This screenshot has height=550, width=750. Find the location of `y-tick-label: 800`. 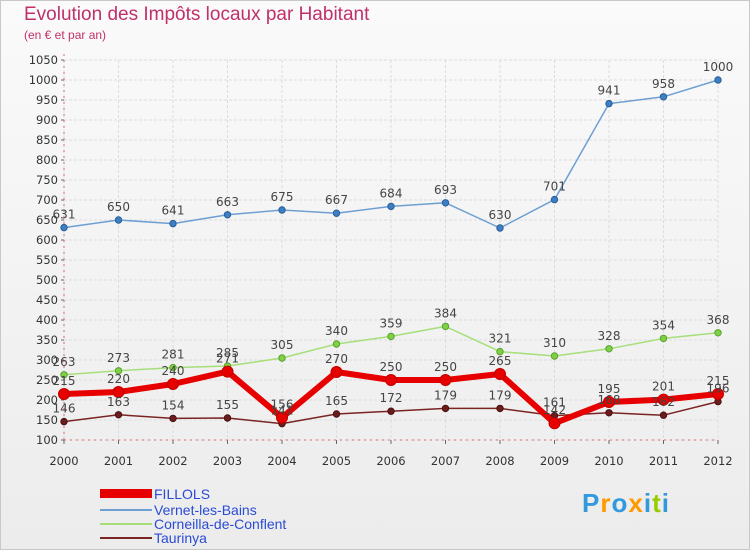

y-tick-label: 800 is located at coordinates (47, 160).